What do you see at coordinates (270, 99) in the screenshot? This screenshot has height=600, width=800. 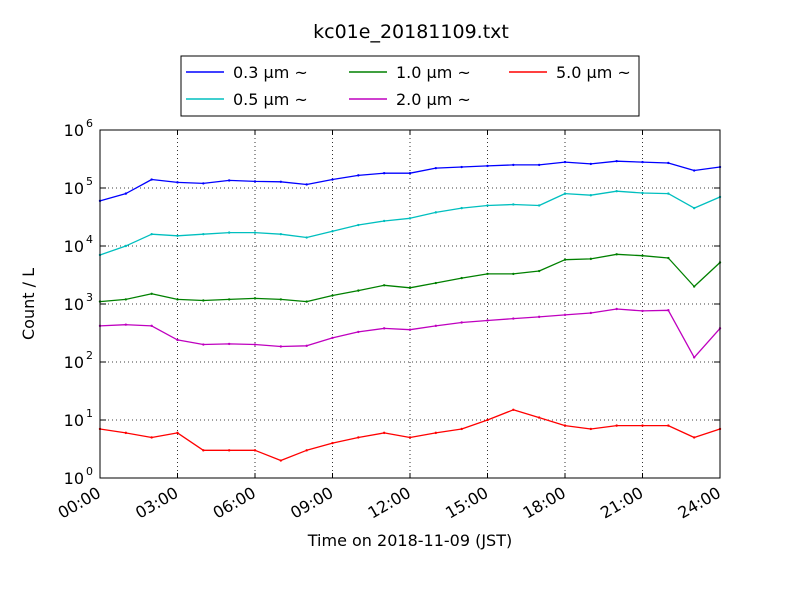 I see `legend-label: 0.5 μm ~` at bounding box center [270, 99].